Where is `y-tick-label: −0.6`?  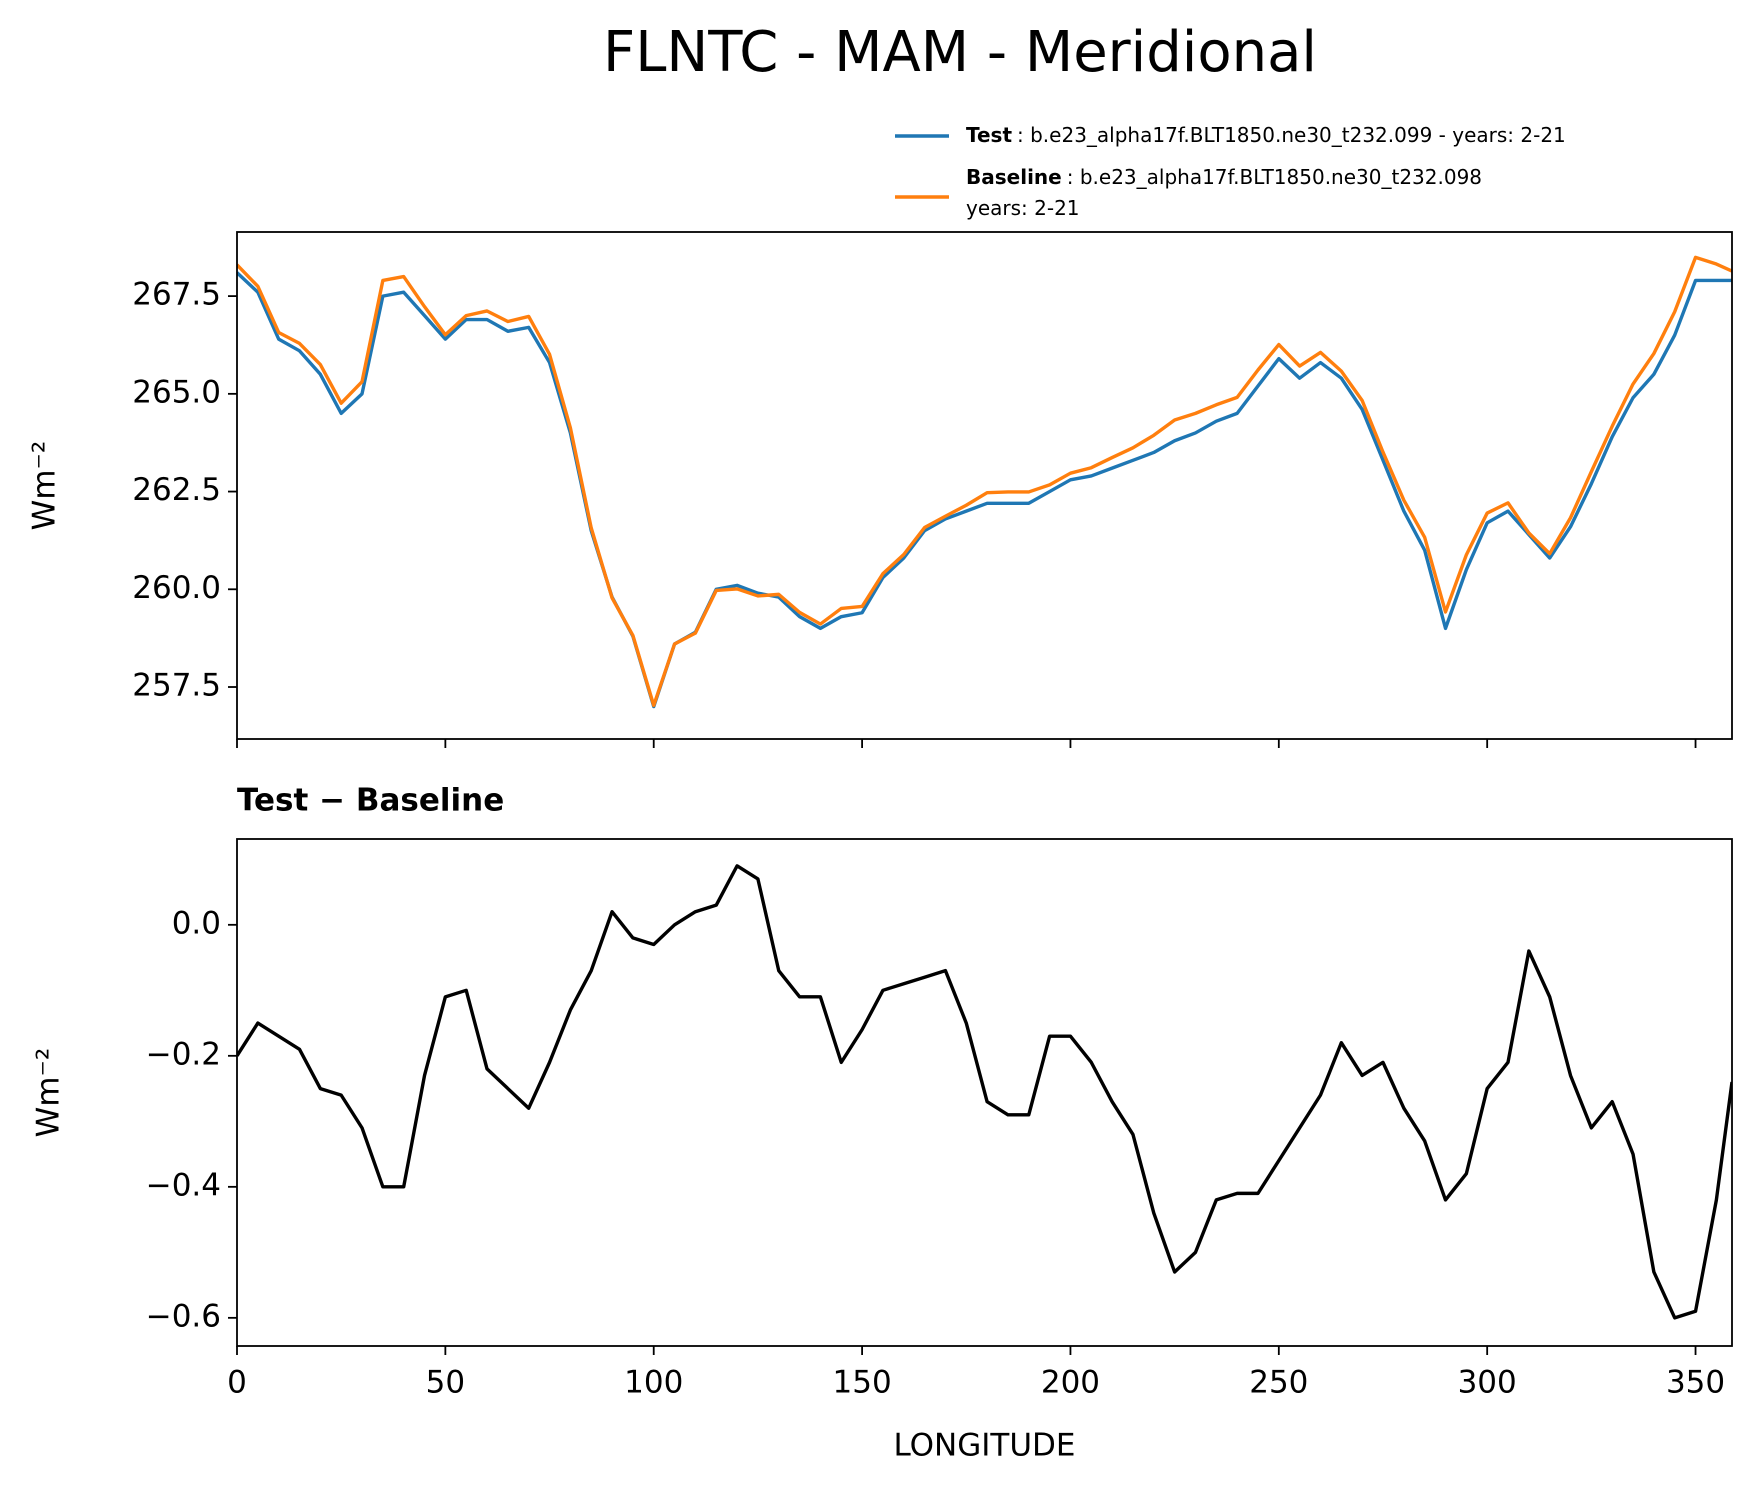
y-tick-label: −0.6 is located at coordinates (183, 1316).